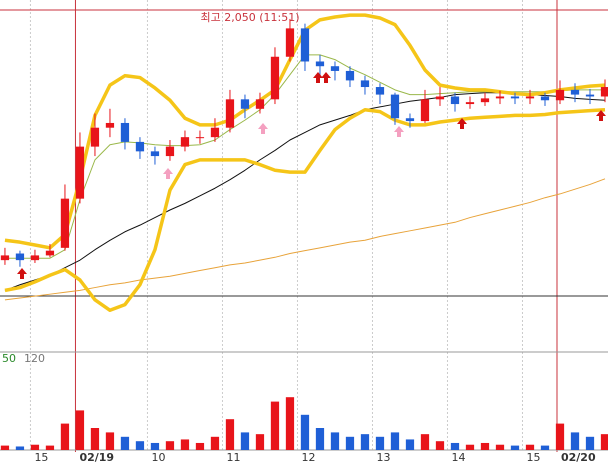 This screenshot has width=608, height=465. I want to click on x-tick-label: 02/20, so click(578, 457).